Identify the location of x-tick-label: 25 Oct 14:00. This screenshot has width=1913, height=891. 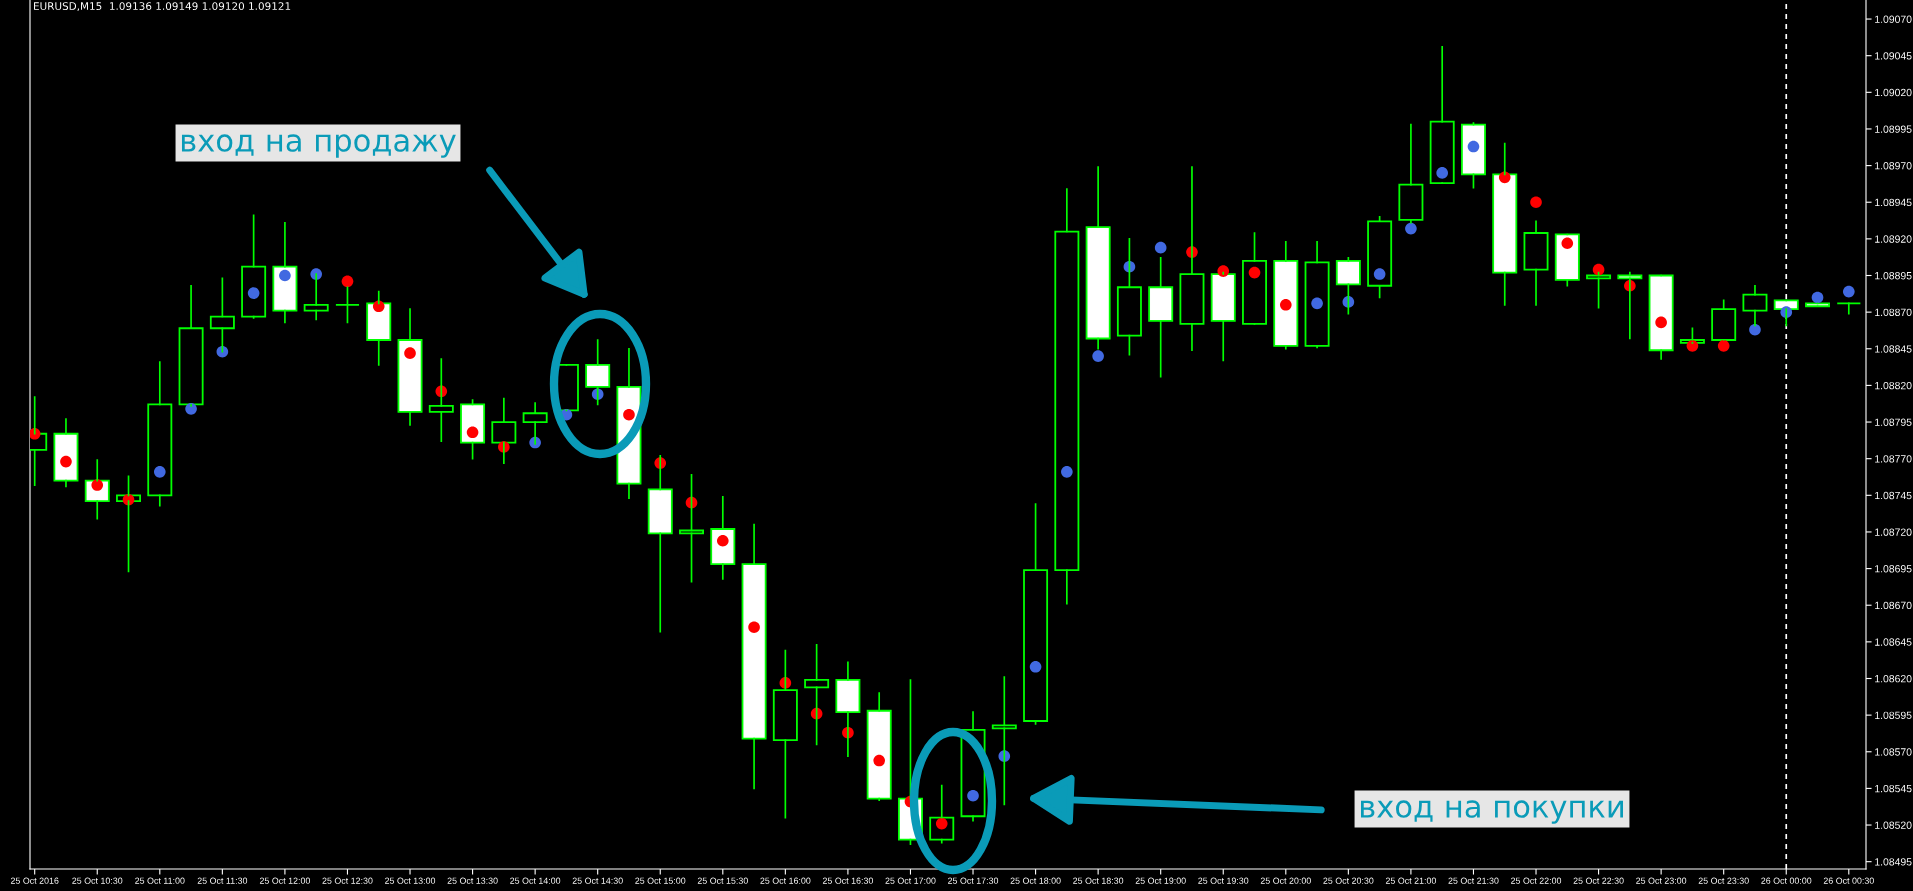
(535, 880).